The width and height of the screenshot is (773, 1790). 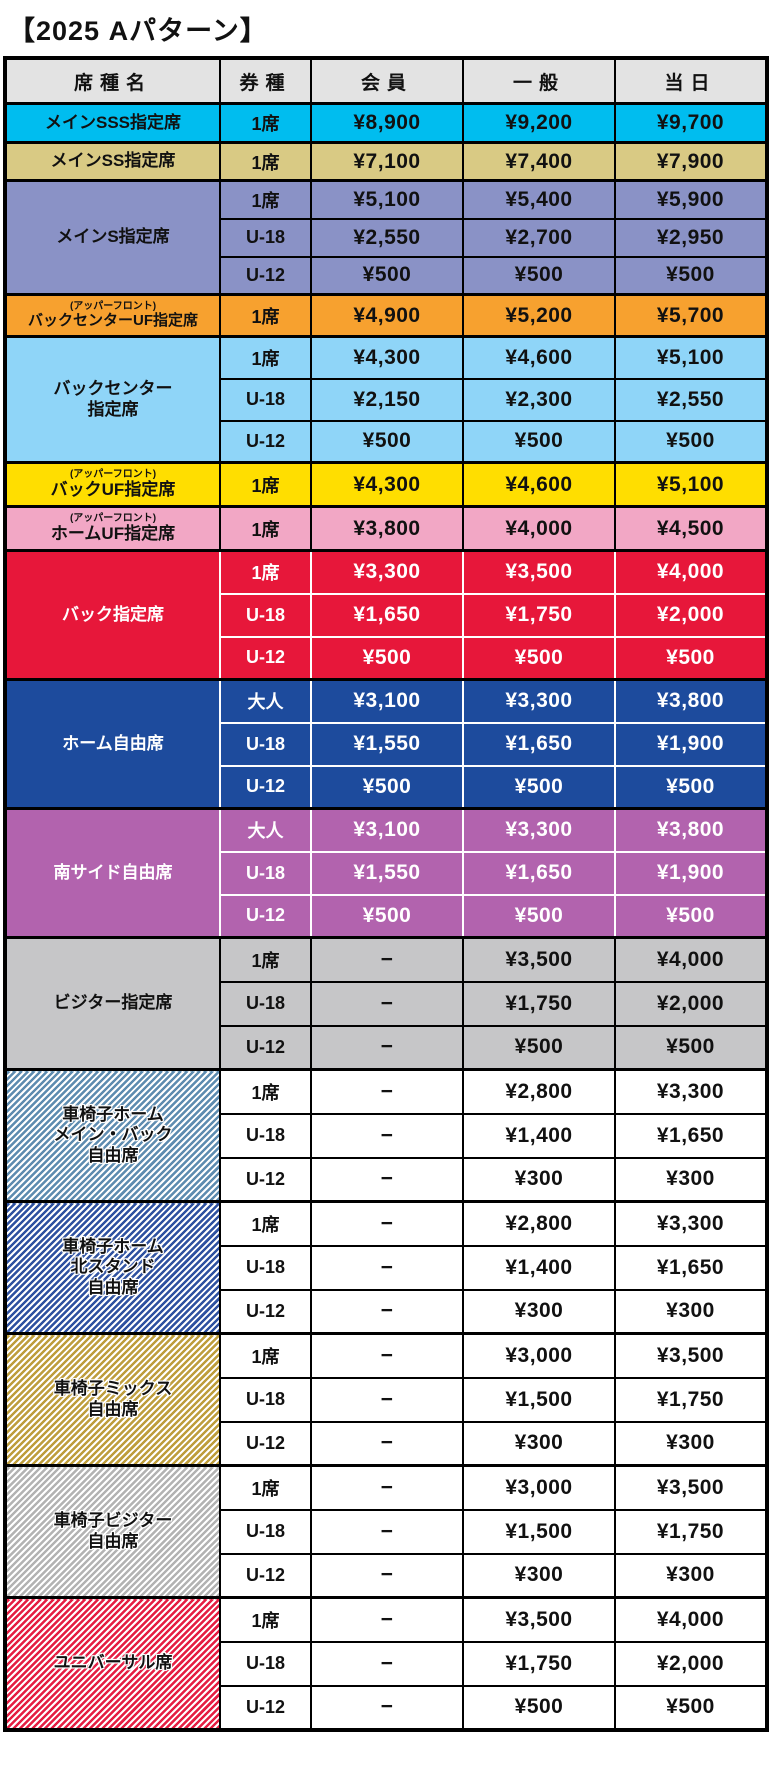 What do you see at coordinates (113, 161) in the screenshot?
I see `seat-type-label: メインSS指定席` at bounding box center [113, 161].